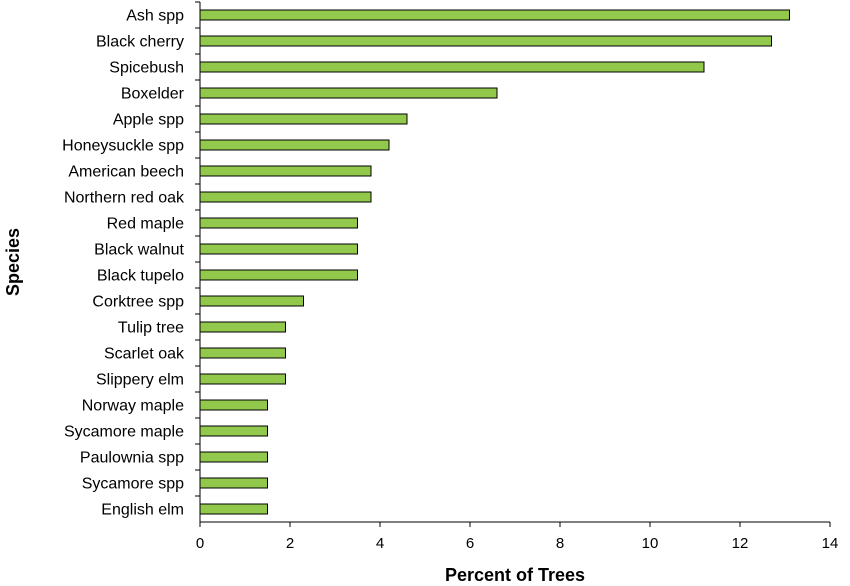 This screenshot has width=850, height=586. Describe the element at coordinates (148, 120) in the screenshot. I see `category-label: Apple spp` at that location.